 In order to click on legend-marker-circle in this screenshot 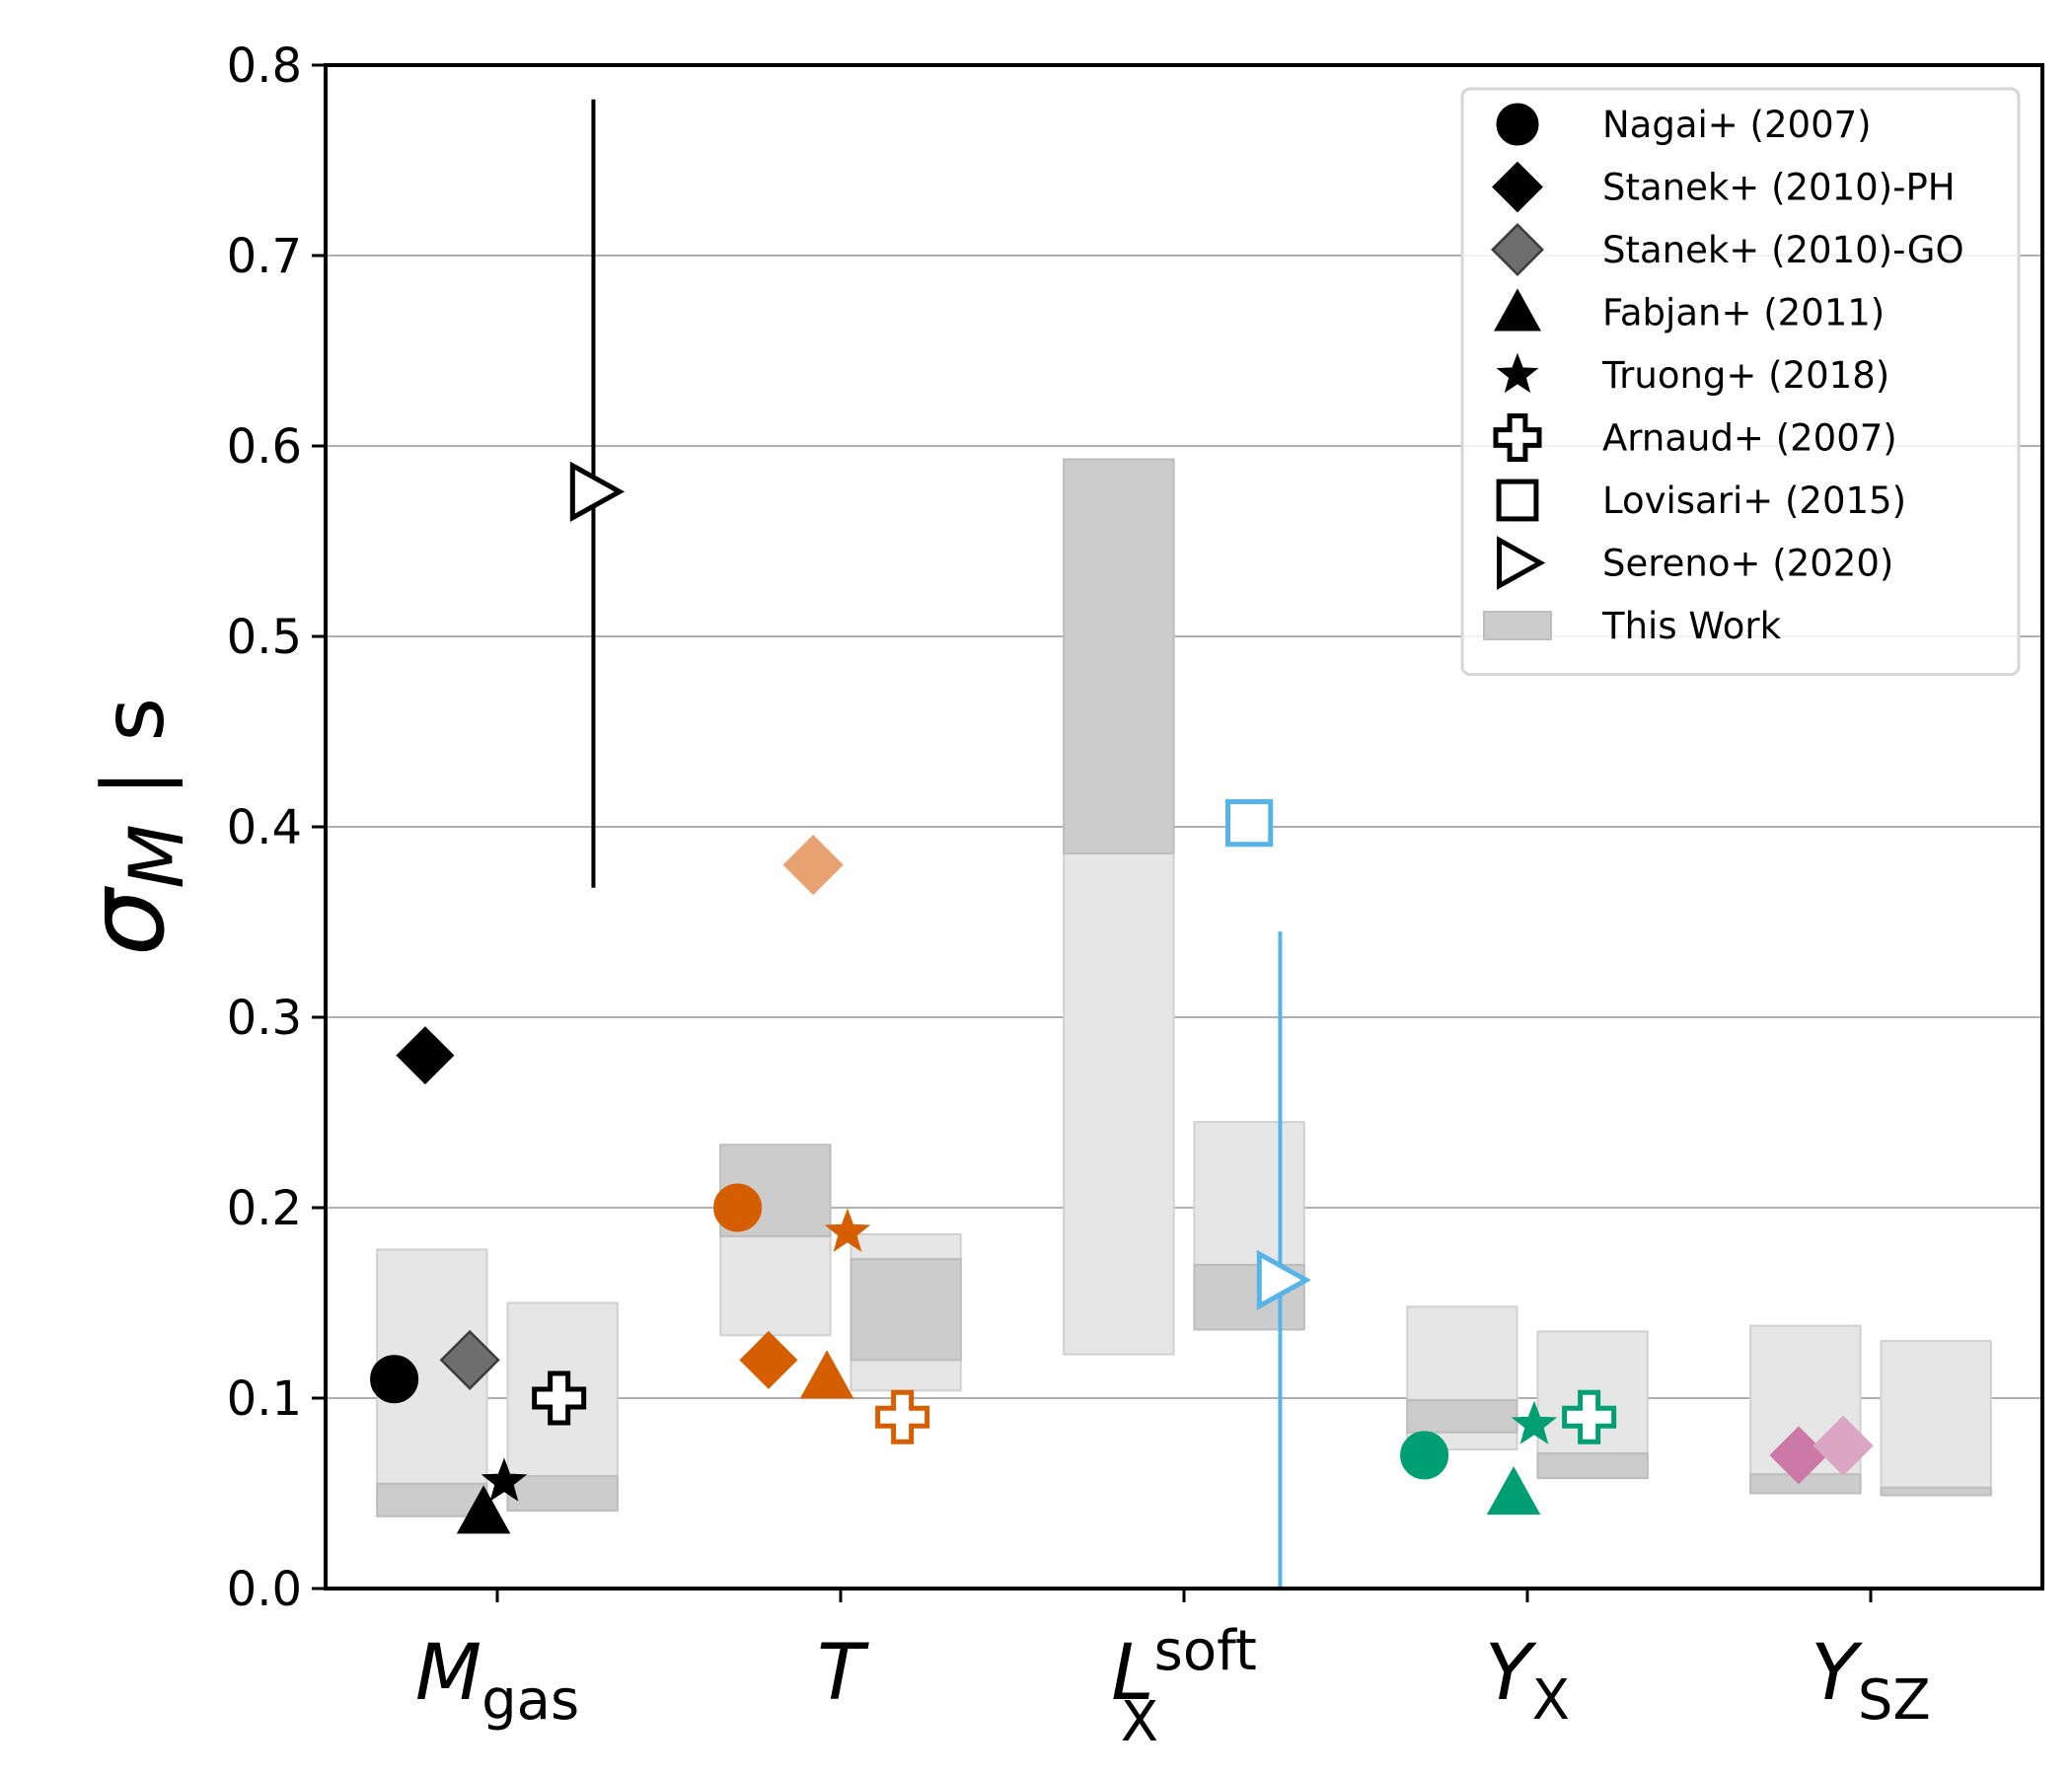, I will do `click(1518, 125)`.